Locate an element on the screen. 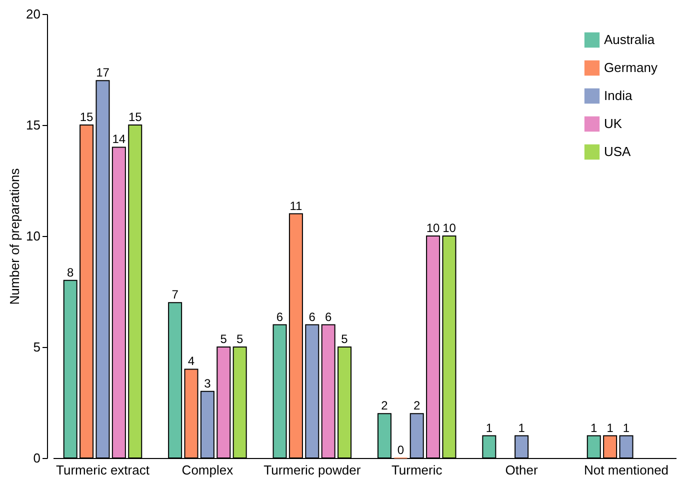 The image size is (684, 485). data-label: 3 is located at coordinates (208, 383).